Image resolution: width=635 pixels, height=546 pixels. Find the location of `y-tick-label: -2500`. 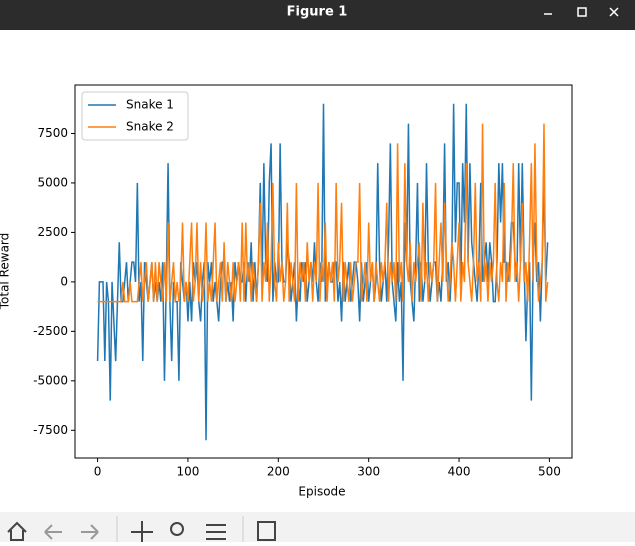

y-tick-label: -2500 is located at coordinates (50, 331).